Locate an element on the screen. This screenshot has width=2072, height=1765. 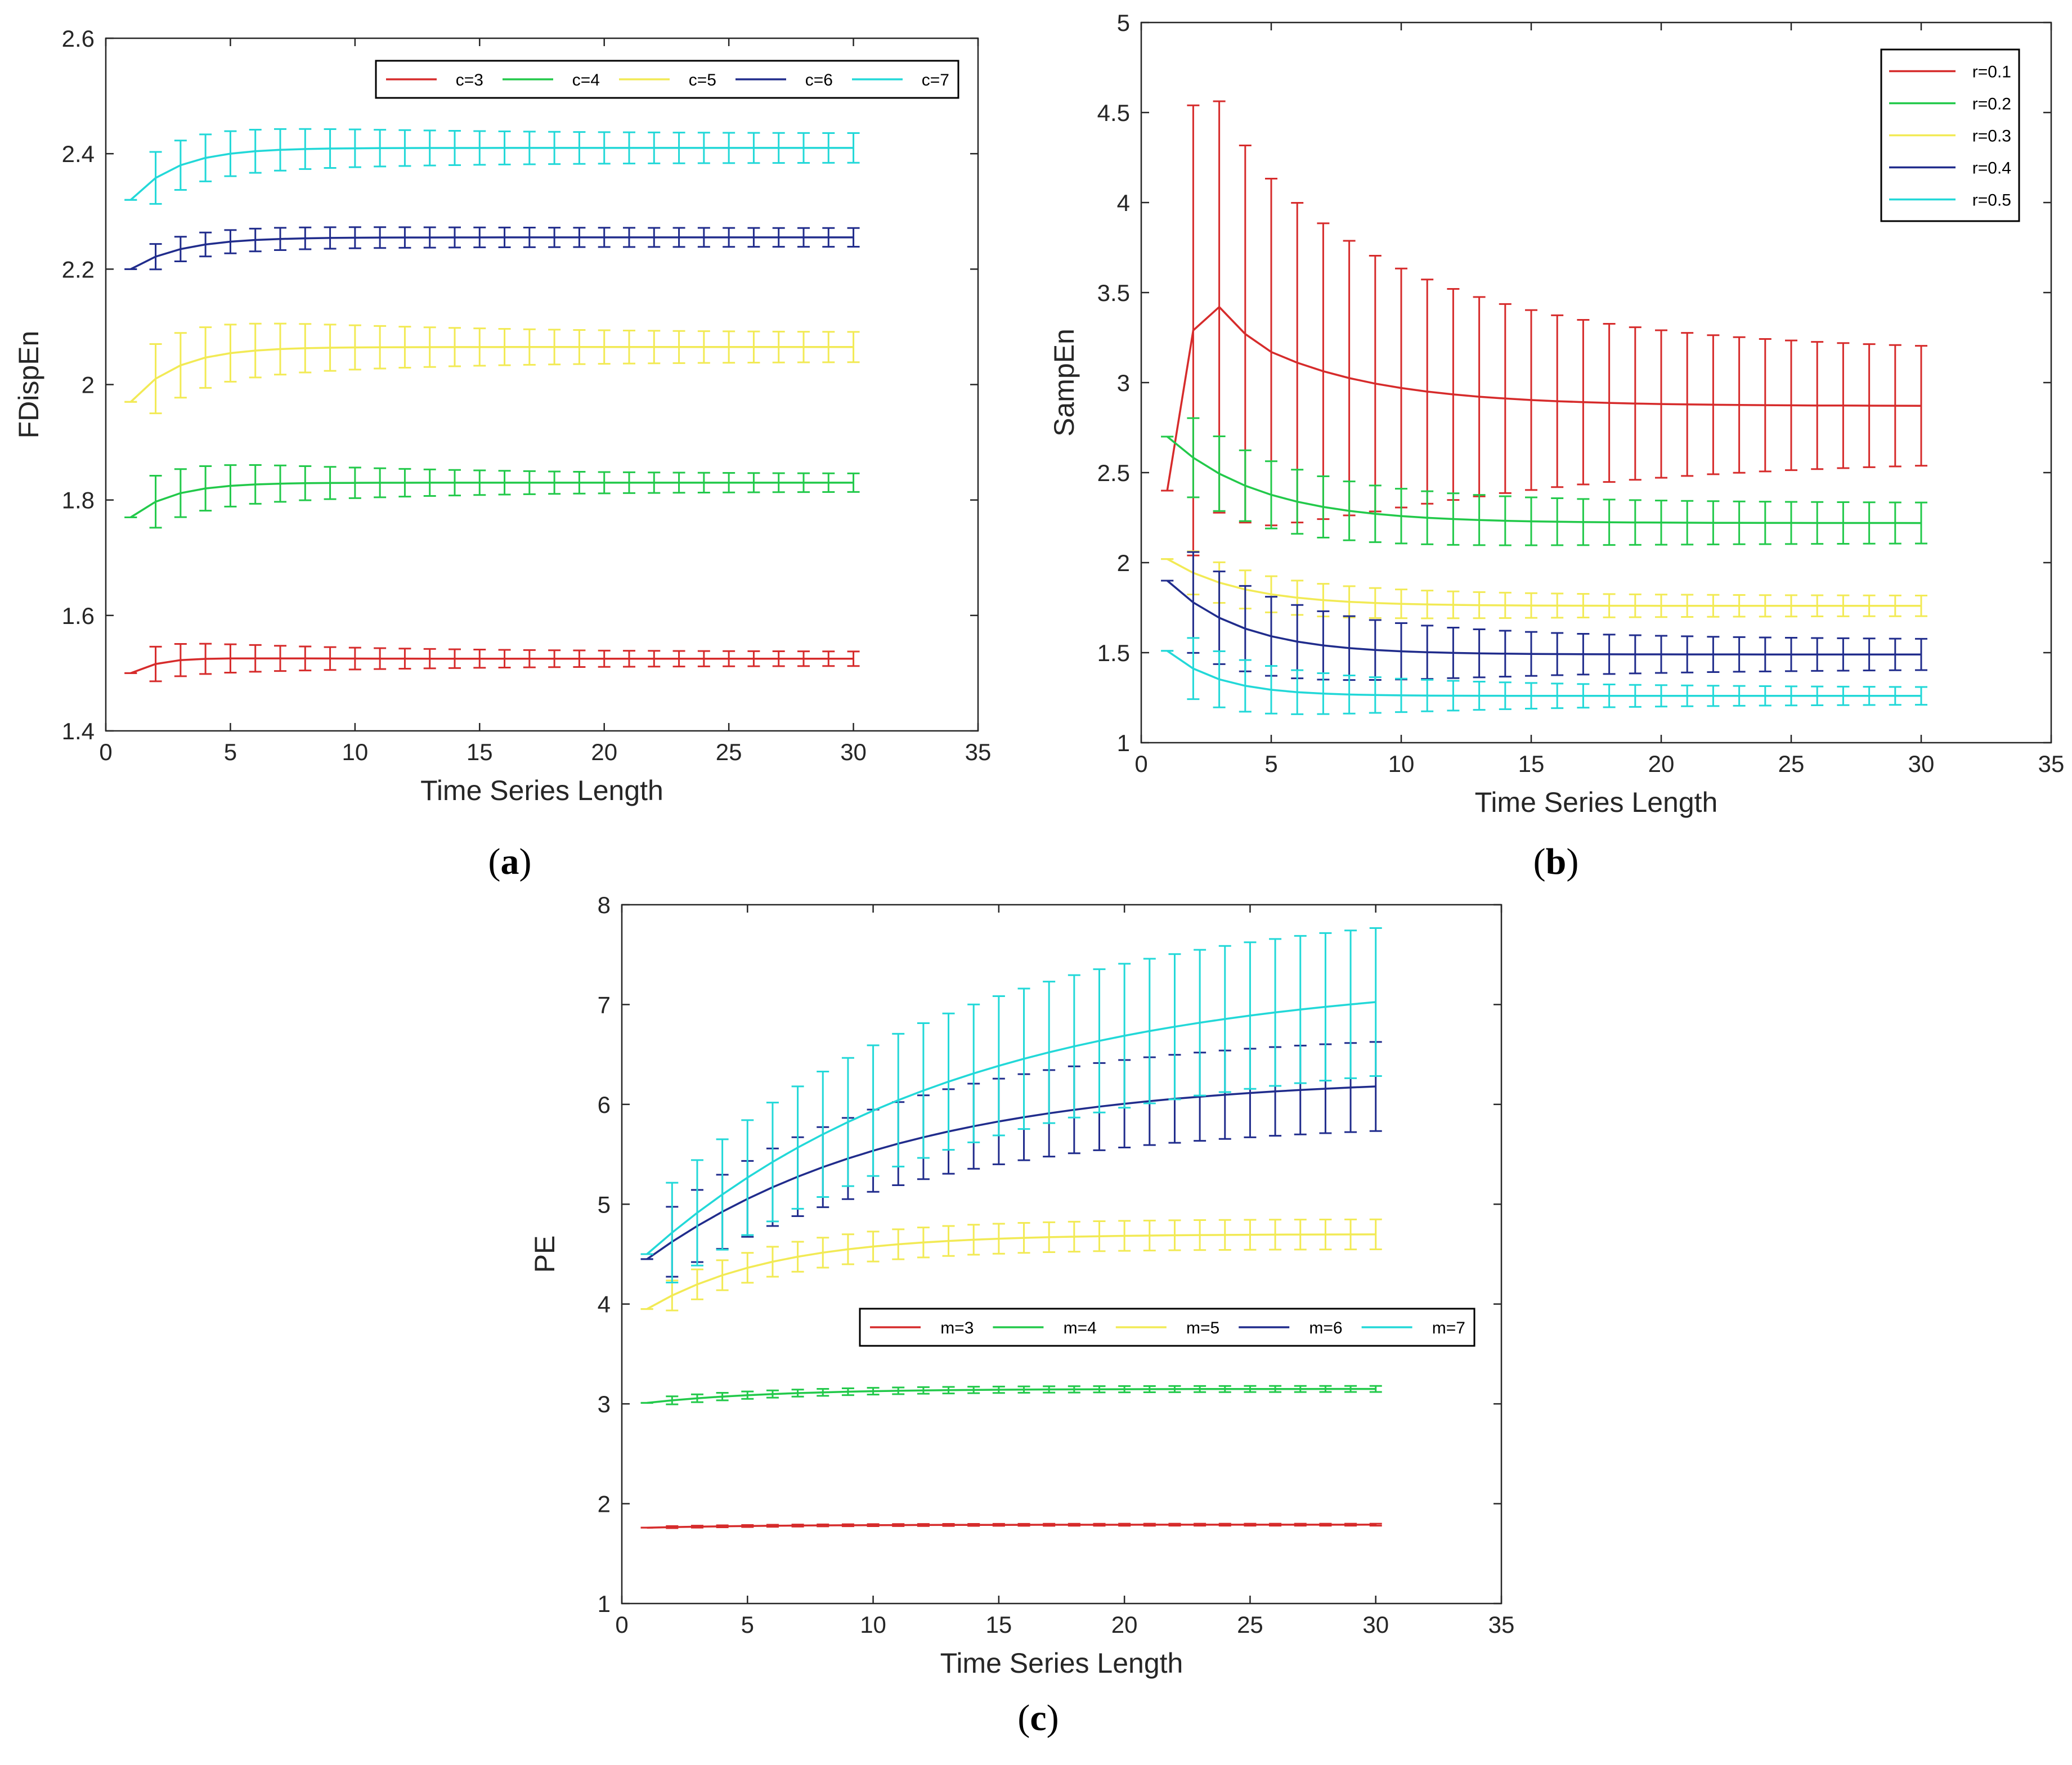
caption-letter-c: c is located at coordinates (1038, 1718).